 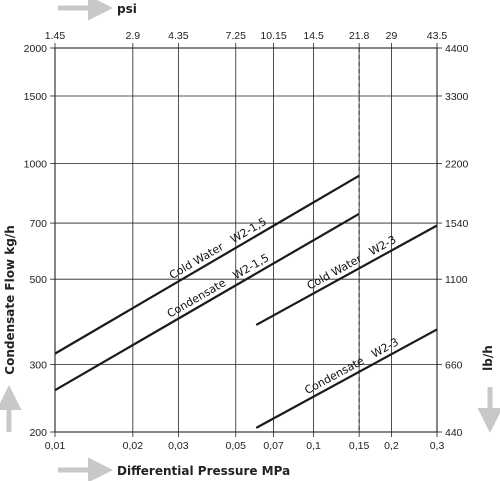 I want to click on x-tick-label: 0,07, so click(x=273, y=446).